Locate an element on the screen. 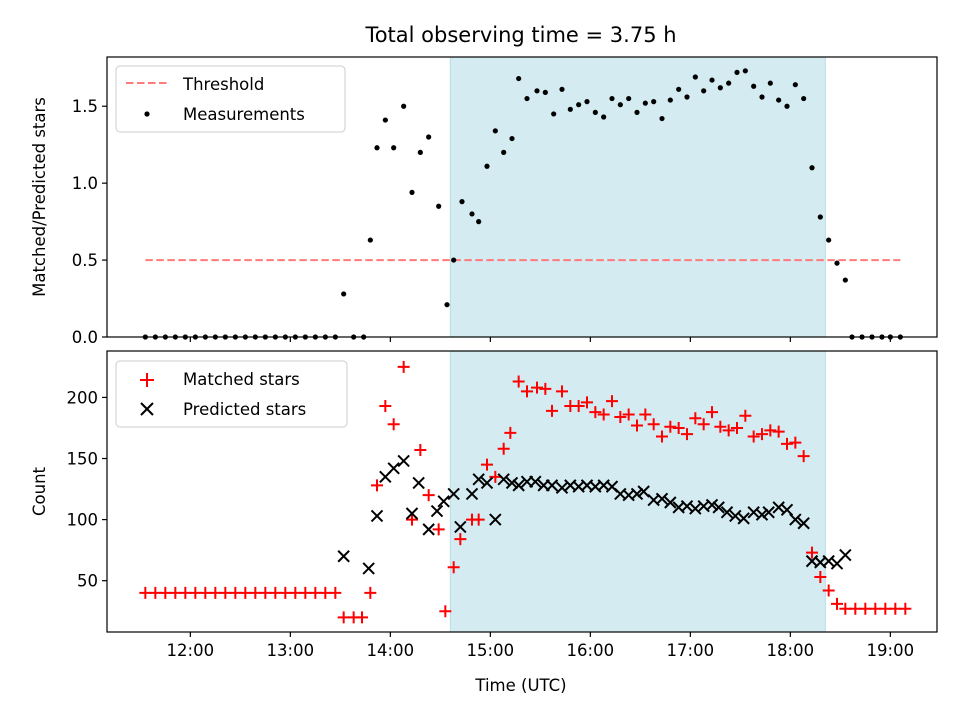  legend-matched-swatch is located at coordinates (147, 380).